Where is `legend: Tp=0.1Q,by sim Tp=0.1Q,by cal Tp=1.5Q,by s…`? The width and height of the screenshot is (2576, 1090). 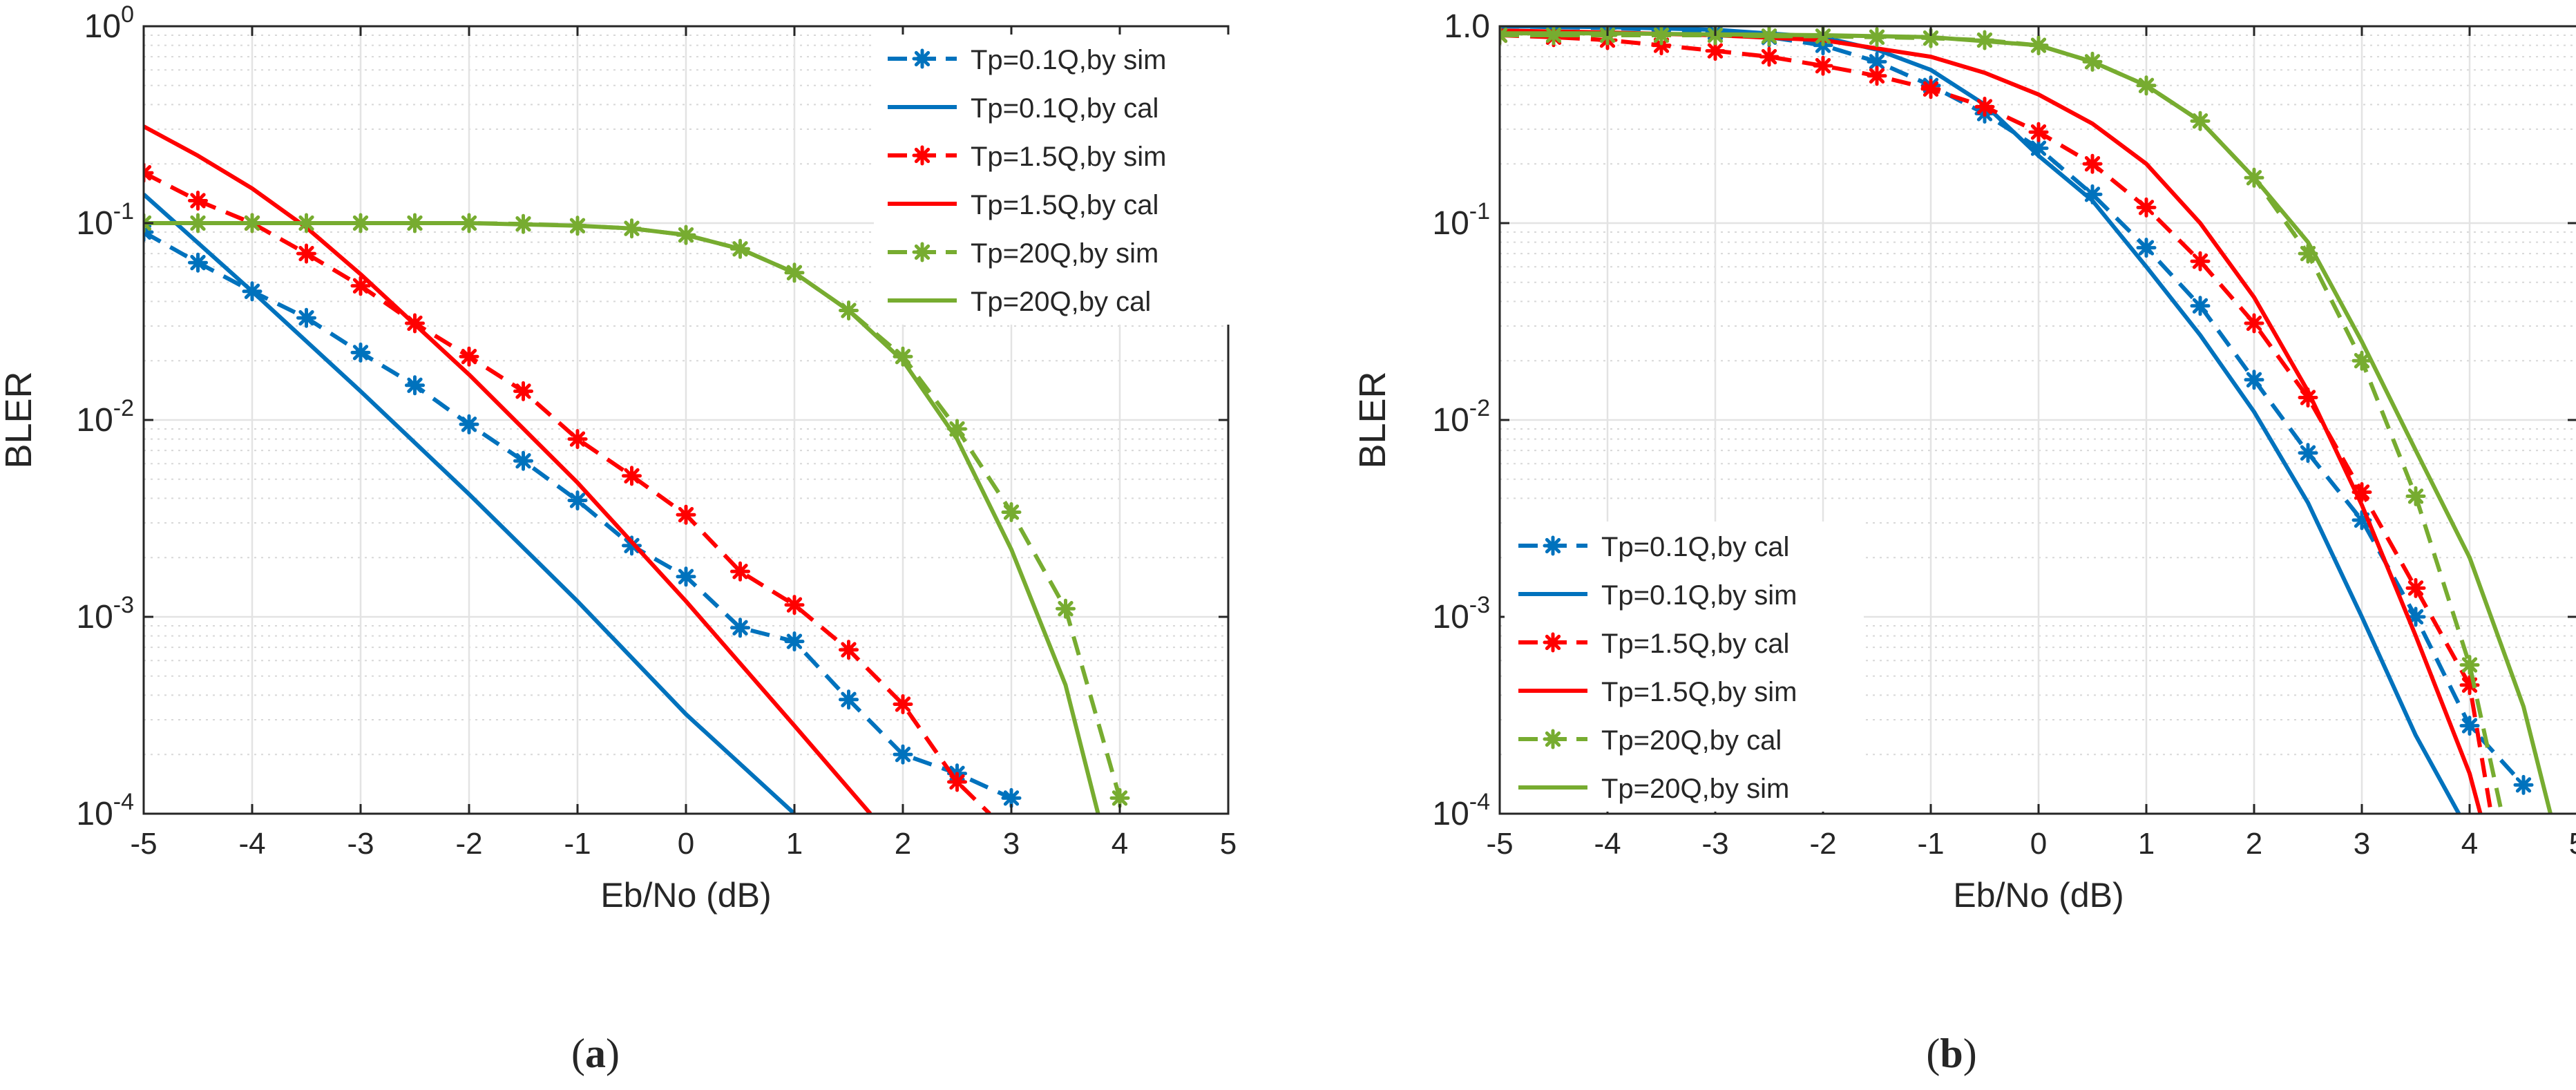
legend: Tp=0.1Q,by sim Tp=0.1Q,by cal Tp=1.5Q,by s… is located at coordinates (1053, 180).